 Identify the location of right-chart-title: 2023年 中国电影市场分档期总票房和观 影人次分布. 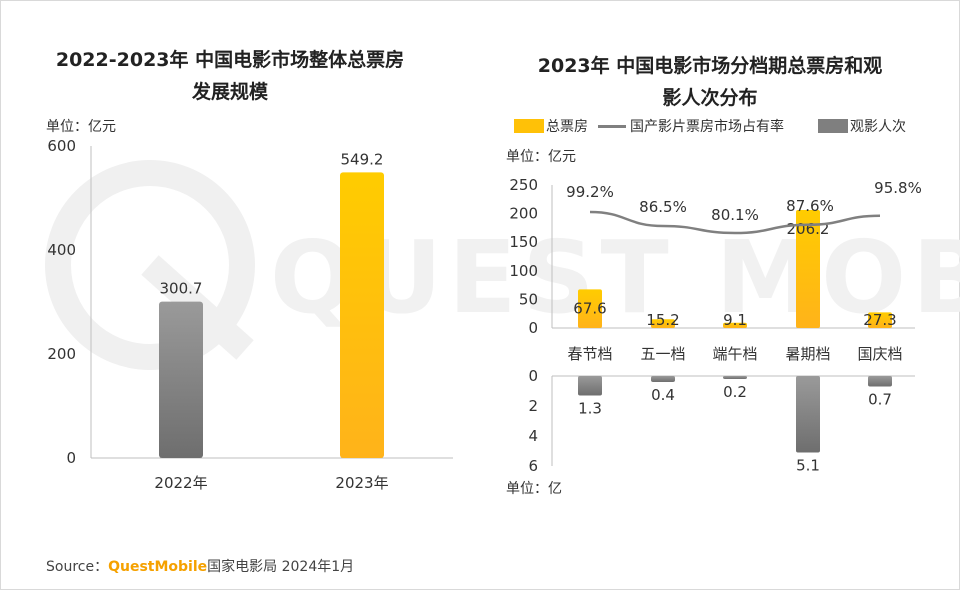
(710, 82).